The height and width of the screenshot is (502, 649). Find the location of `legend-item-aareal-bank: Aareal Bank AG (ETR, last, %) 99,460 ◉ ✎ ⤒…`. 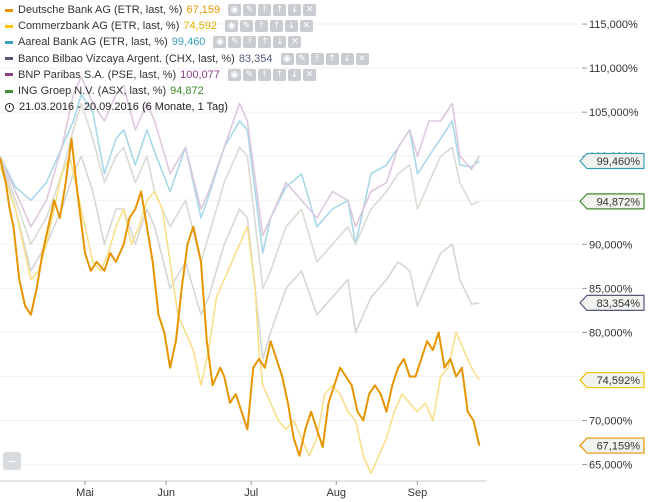

legend-item-aareal-bank: Aareal Bank AG (ETR, last, %) 99,460 ◉ ✎ ⤒… is located at coordinates (186, 42).